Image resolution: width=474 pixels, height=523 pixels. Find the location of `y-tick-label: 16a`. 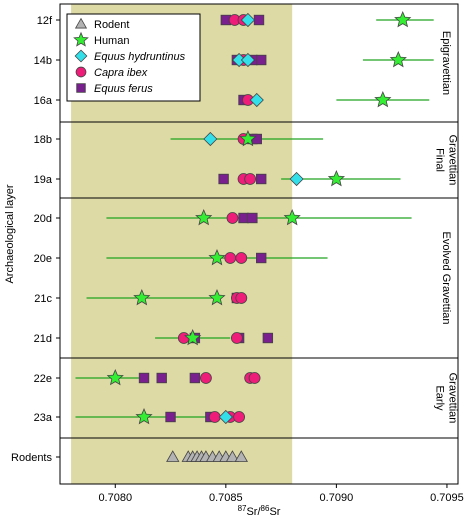

y-tick-label: 16a is located at coordinates (43, 101).